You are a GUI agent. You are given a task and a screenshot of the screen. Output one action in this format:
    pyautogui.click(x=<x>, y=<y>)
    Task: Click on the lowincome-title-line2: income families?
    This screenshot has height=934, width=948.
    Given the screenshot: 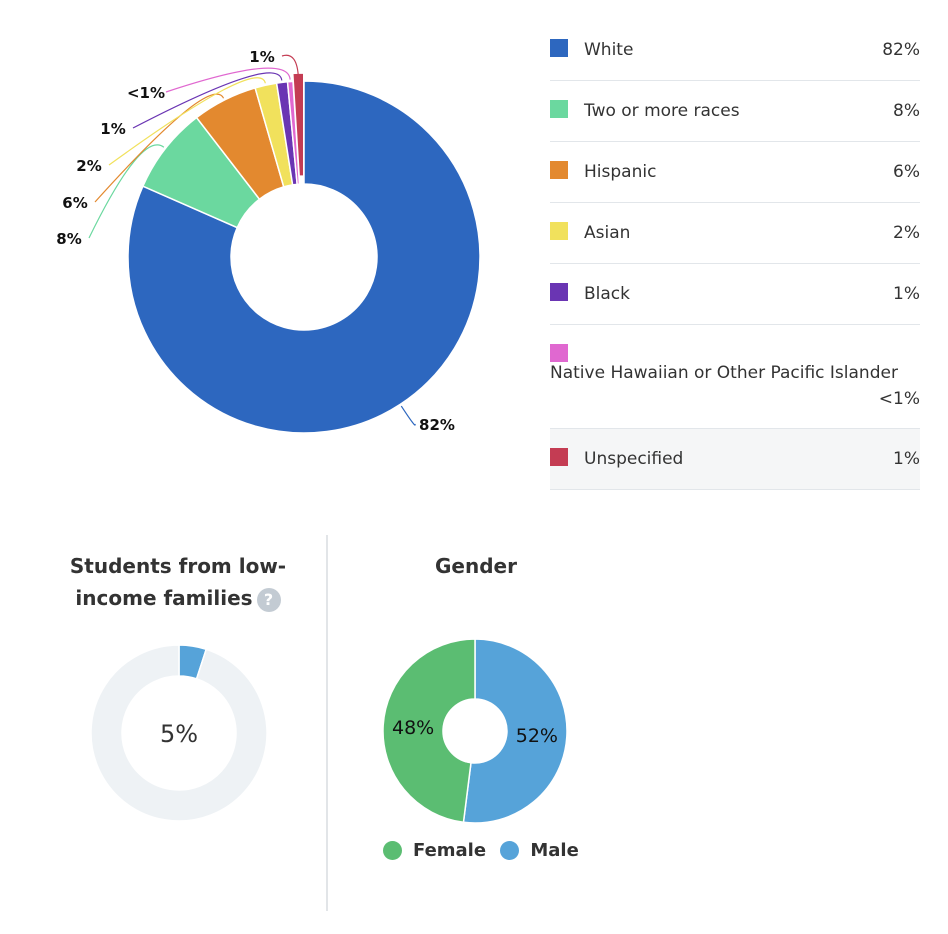 What is the action you would take?
    pyautogui.click(x=178, y=598)
    